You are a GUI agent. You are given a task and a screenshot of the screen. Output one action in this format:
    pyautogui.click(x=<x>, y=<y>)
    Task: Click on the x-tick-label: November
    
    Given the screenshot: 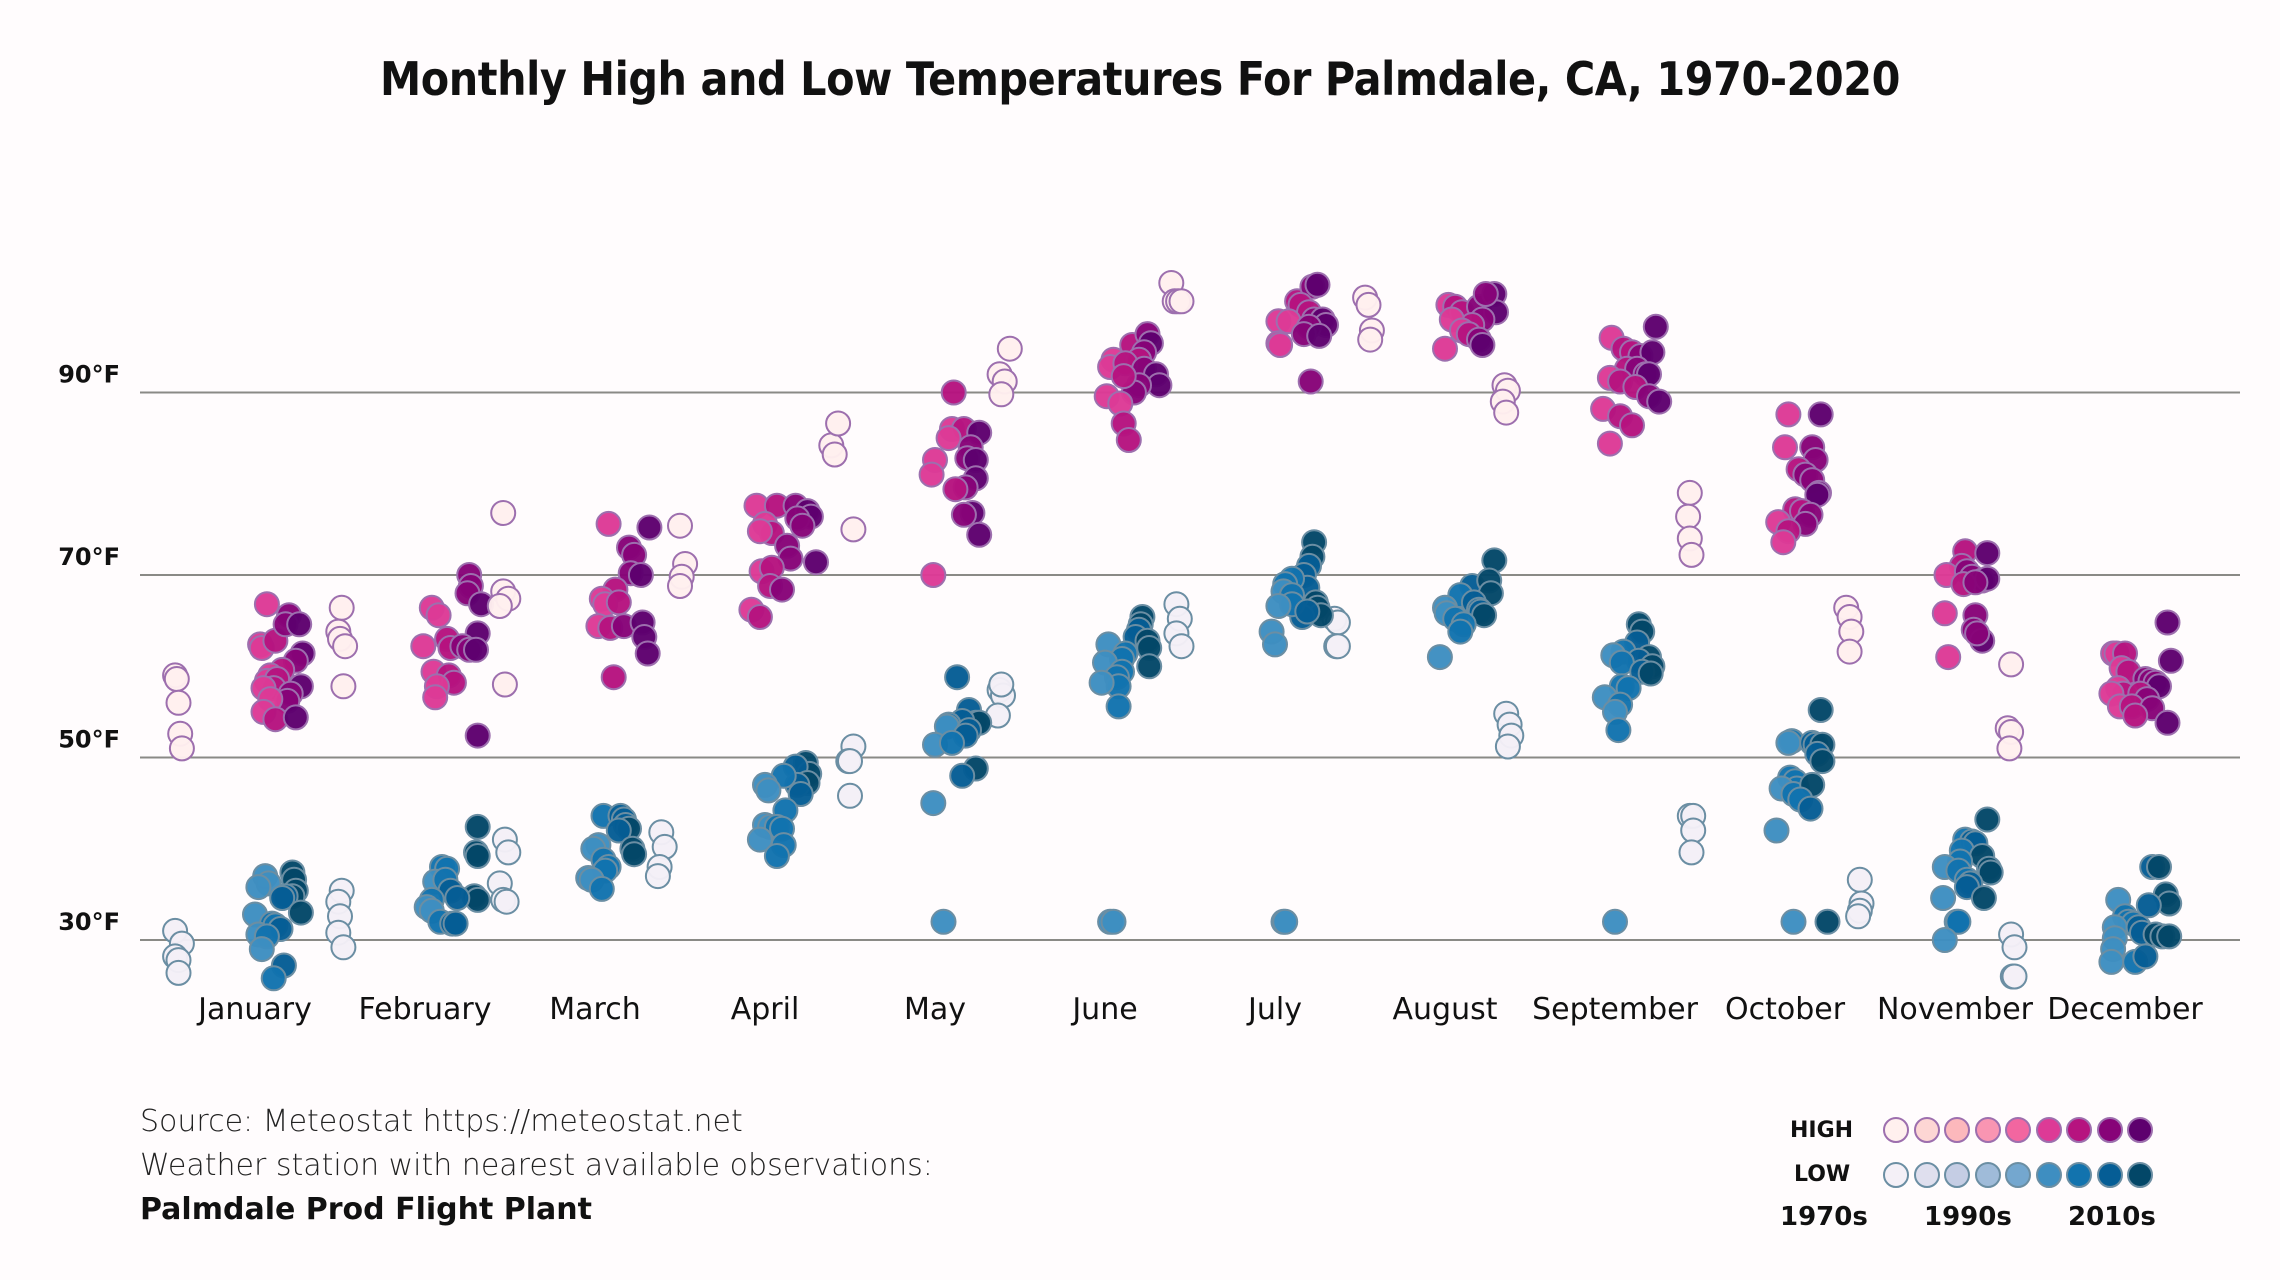 What is the action you would take?
    pyautogui.click(x=1955, y=1009)
    